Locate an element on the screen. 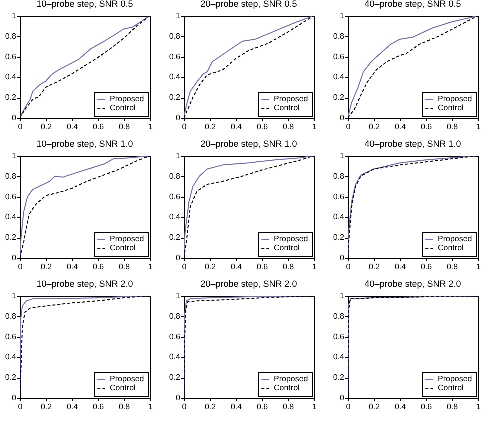 Image resolution: width=494 pixels, height=421 pixels. chart-title: 10–probe step, SNR 2.0 is located at coordinates (85, 284).